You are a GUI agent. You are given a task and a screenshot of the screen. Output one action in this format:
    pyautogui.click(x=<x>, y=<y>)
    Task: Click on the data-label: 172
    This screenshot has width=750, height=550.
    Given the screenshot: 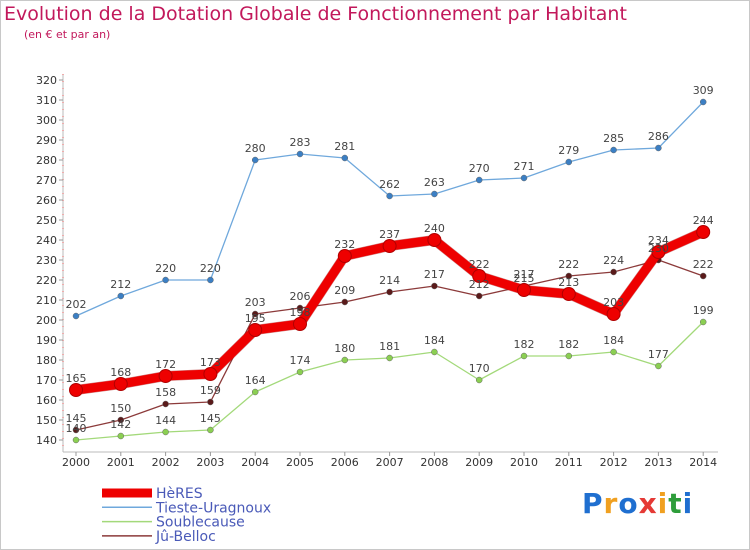 What is the action you would take?
    pyautogui.click(x=165, y=364)
    